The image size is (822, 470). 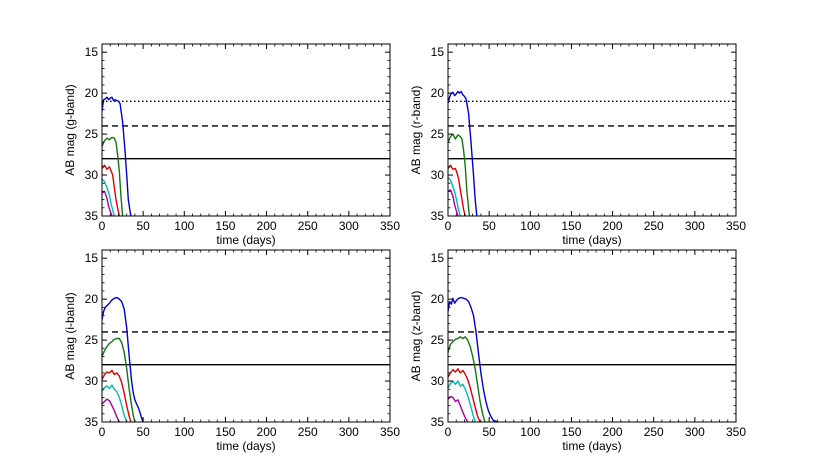 What do you see at coordinates (70, 129) in the screenshot?
I see `y-axis-label: AB mag (g-band)` at bounding box center [70, 129].